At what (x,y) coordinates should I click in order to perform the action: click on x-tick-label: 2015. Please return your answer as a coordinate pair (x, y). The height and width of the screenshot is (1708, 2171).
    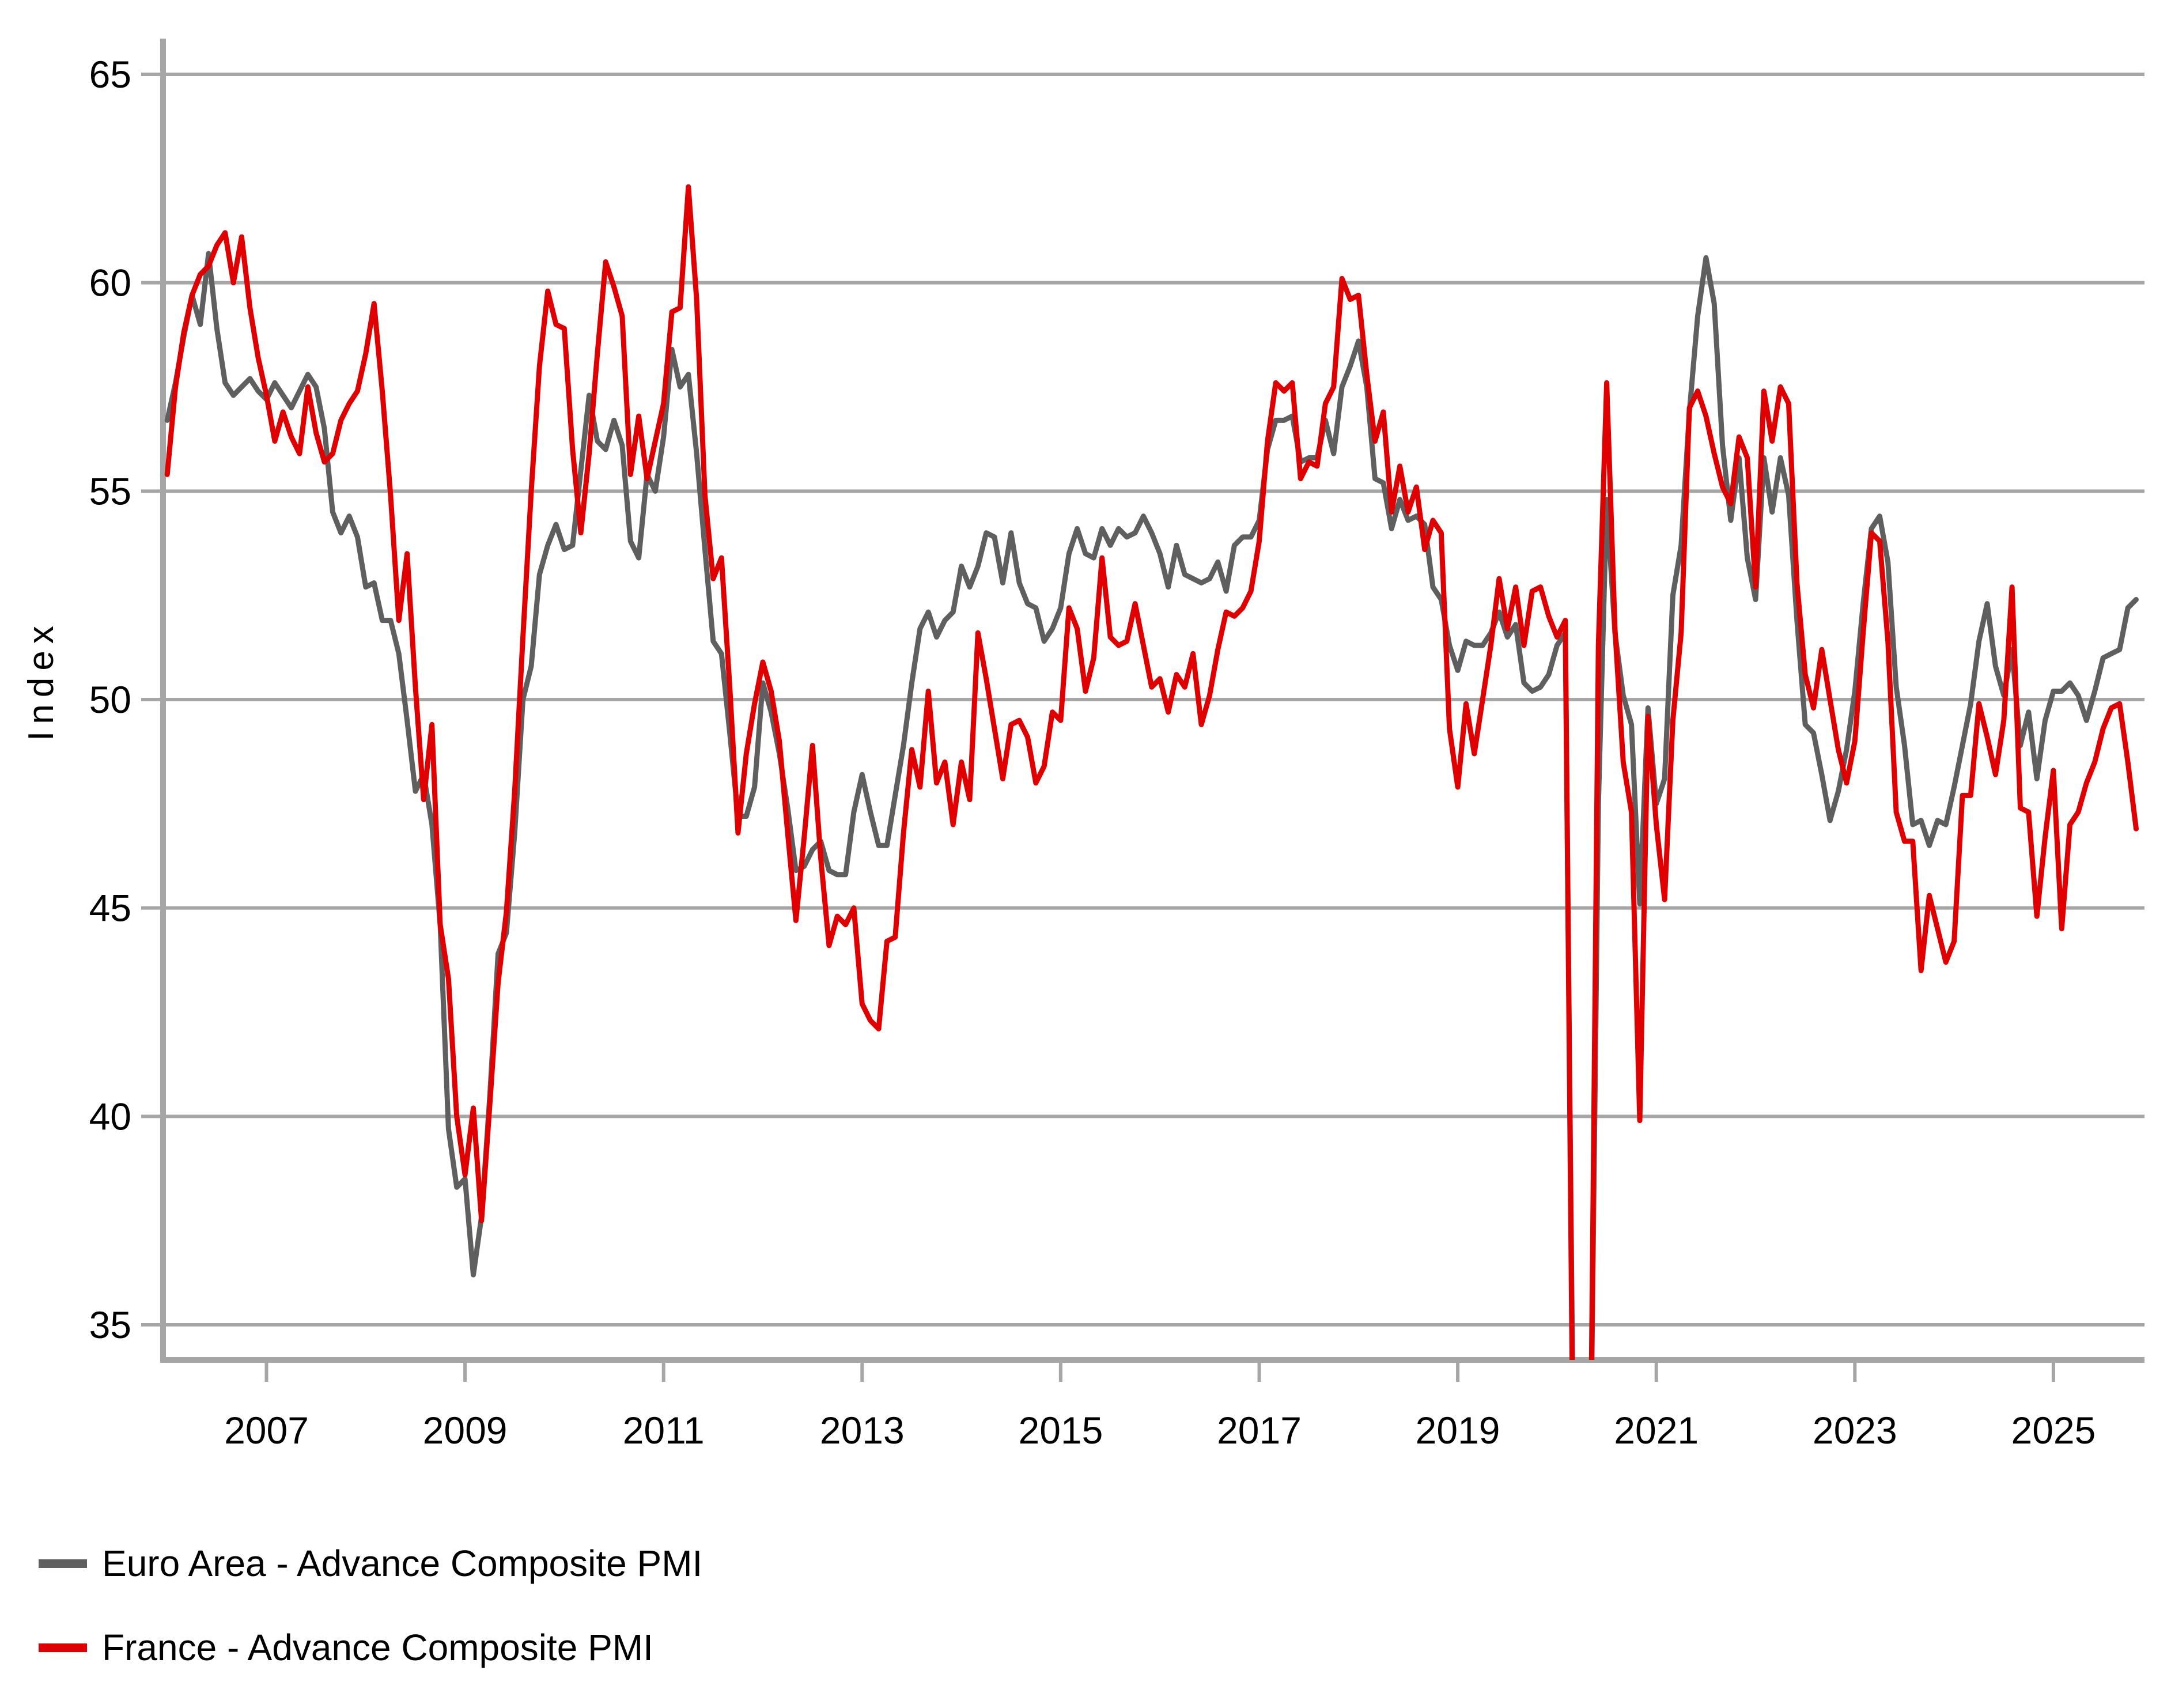
    Looking at the image, I should click on (1060, 1430).